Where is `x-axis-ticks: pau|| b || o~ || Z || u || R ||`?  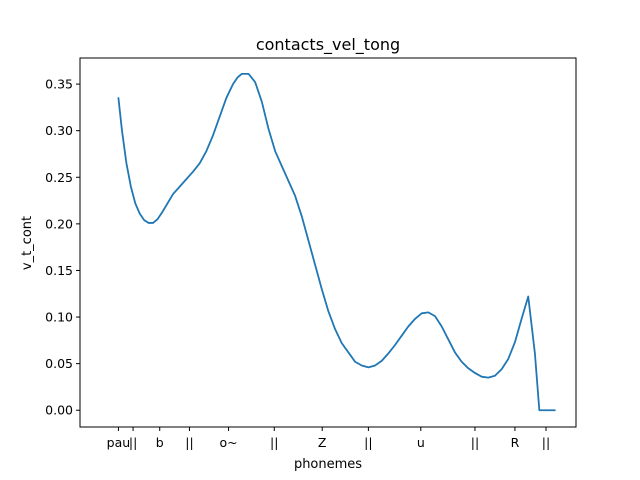
x-axis-ticks: pau|| b || o~ || Z || u || R || is located at coordinates (328, 438).